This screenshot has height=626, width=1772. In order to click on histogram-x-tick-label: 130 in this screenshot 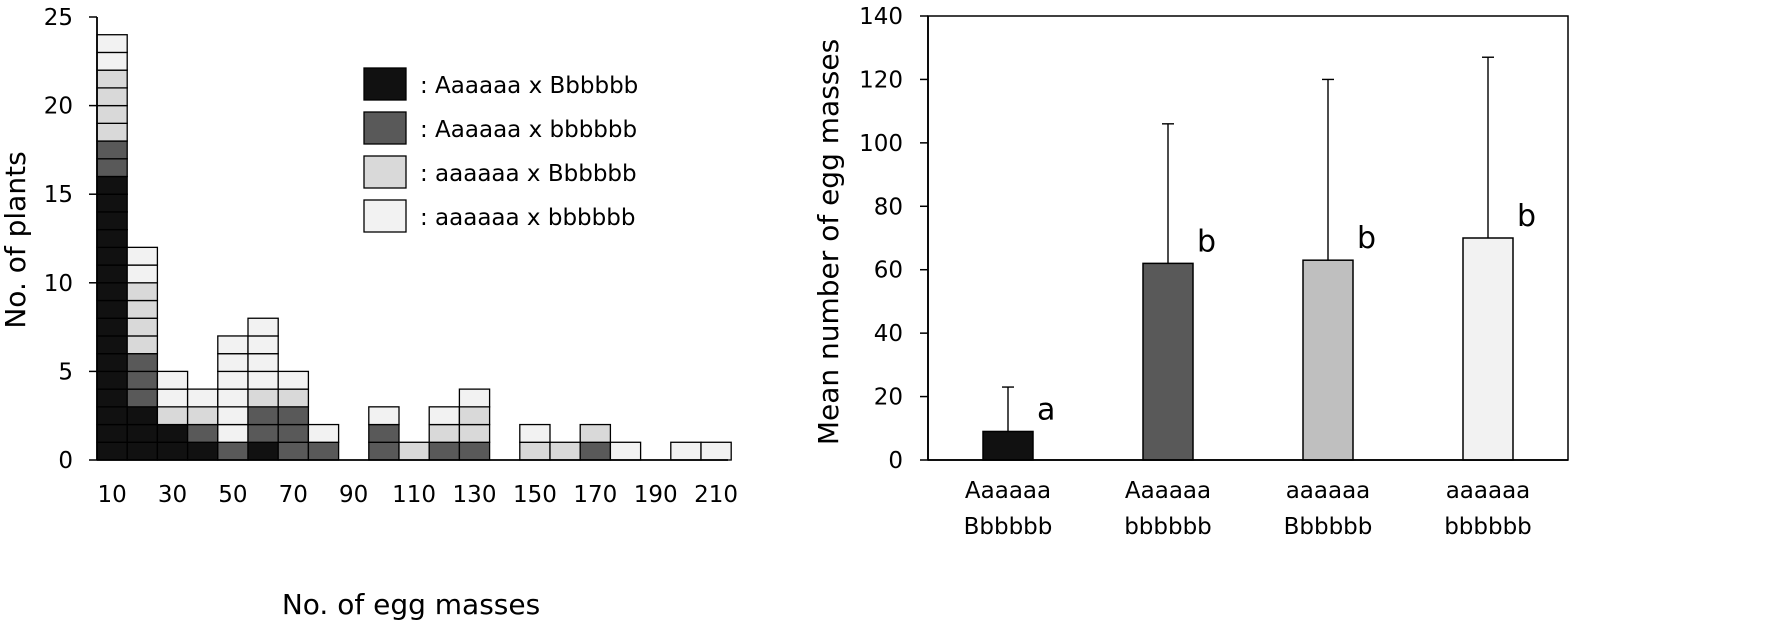, I will do `click(475, 495)`.